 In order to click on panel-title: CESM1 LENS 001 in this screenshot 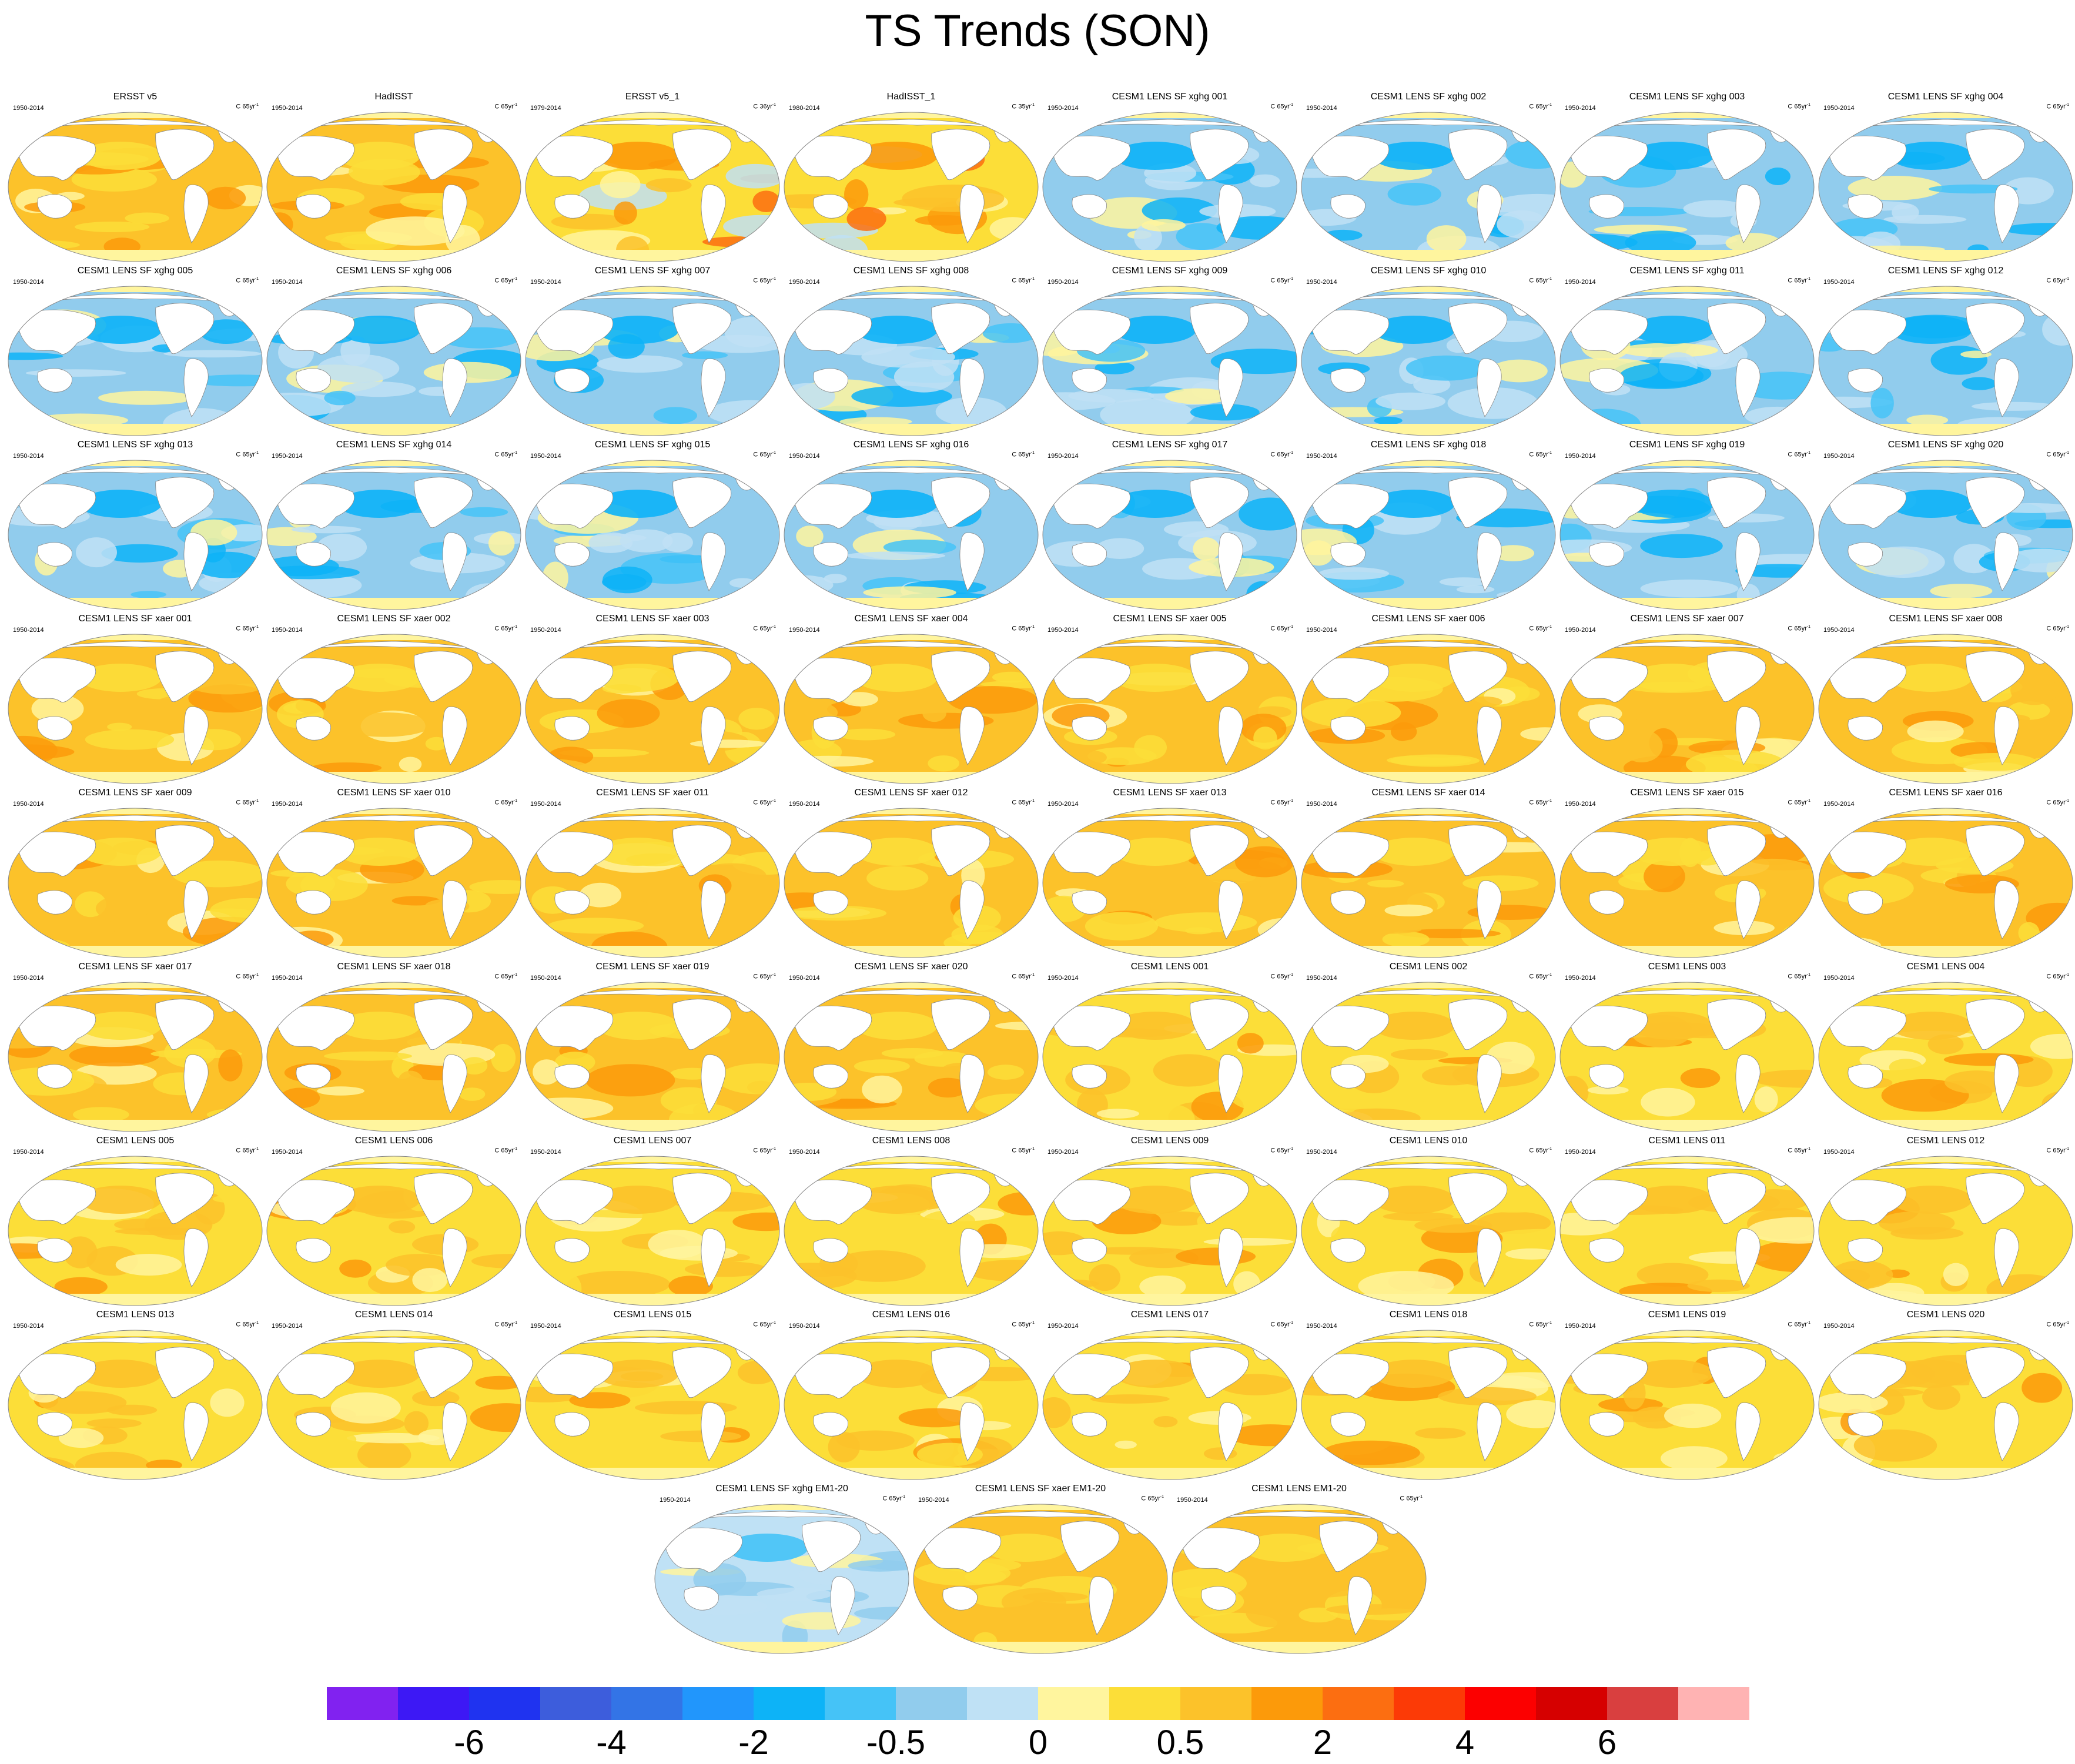, I will do `click(1169, 967)`.